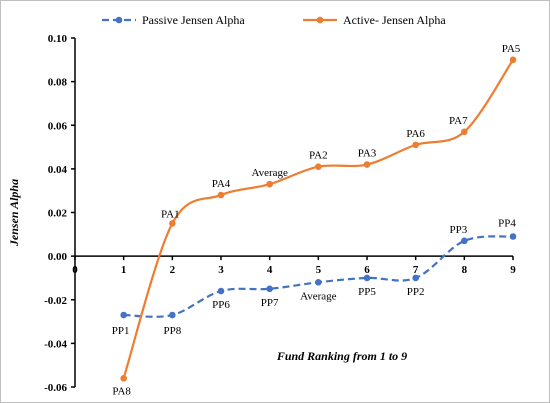 This screenshot has height=403, width=550. I want to click on x-tick-label: 5, so click(319, 270).